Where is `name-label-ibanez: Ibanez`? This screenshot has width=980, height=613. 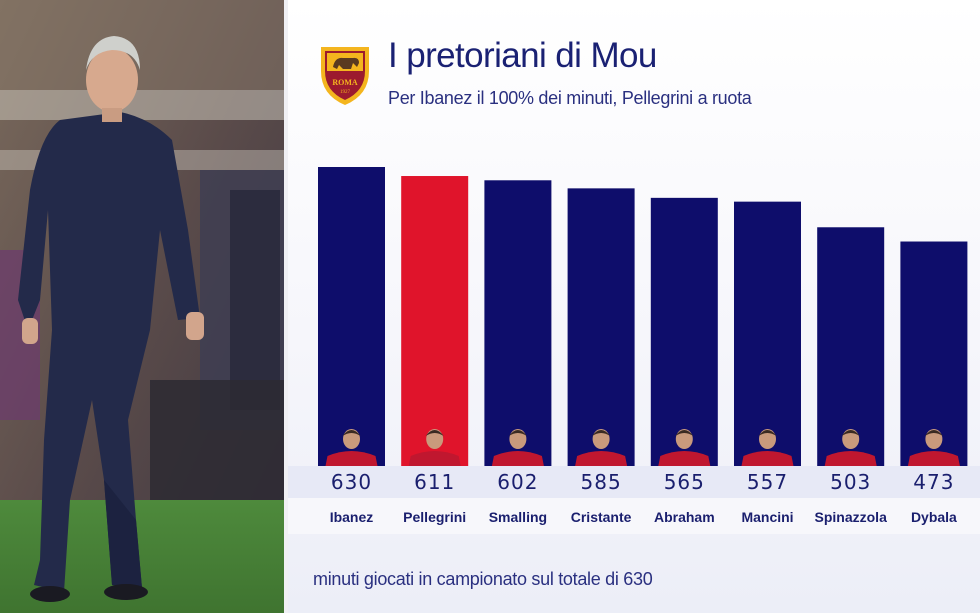 name-label-ibanez: Ibanez is located at coordinates (352, 517).